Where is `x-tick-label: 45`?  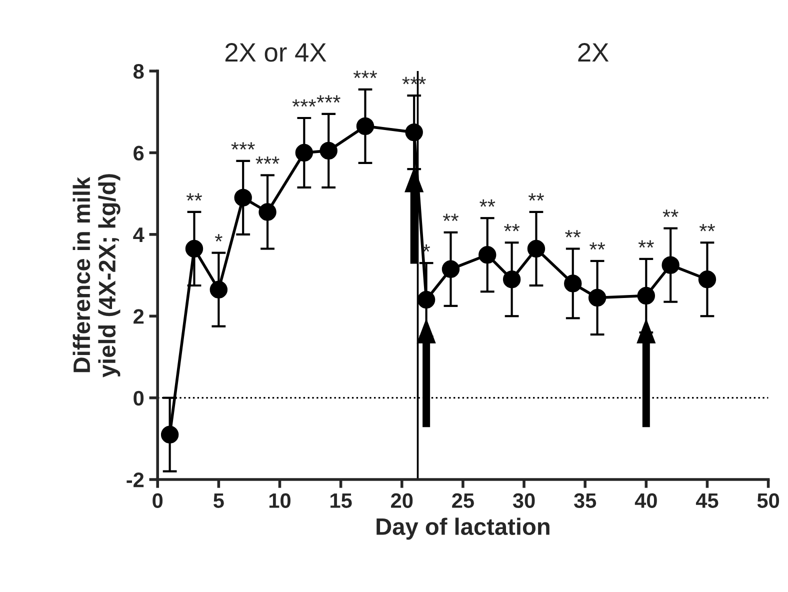
x-tick-label: 45 is located at coordinates (707, 500).